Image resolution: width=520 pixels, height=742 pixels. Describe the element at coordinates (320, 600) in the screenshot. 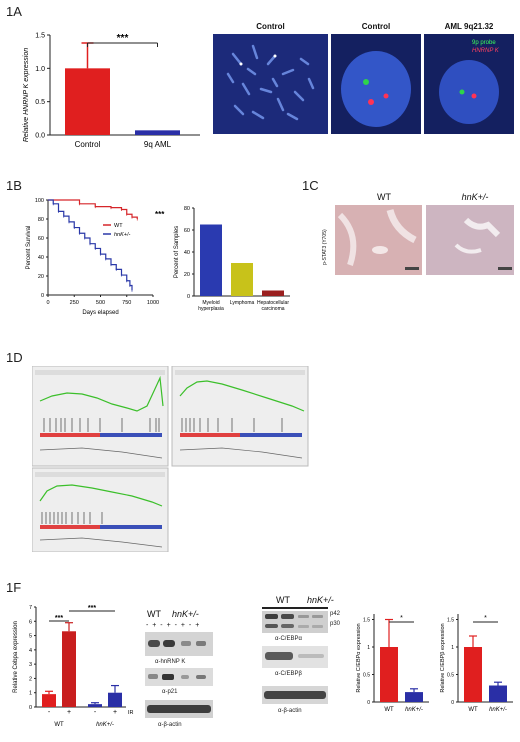

I see `blot2-group-hnk: hnK+/-` at that location.